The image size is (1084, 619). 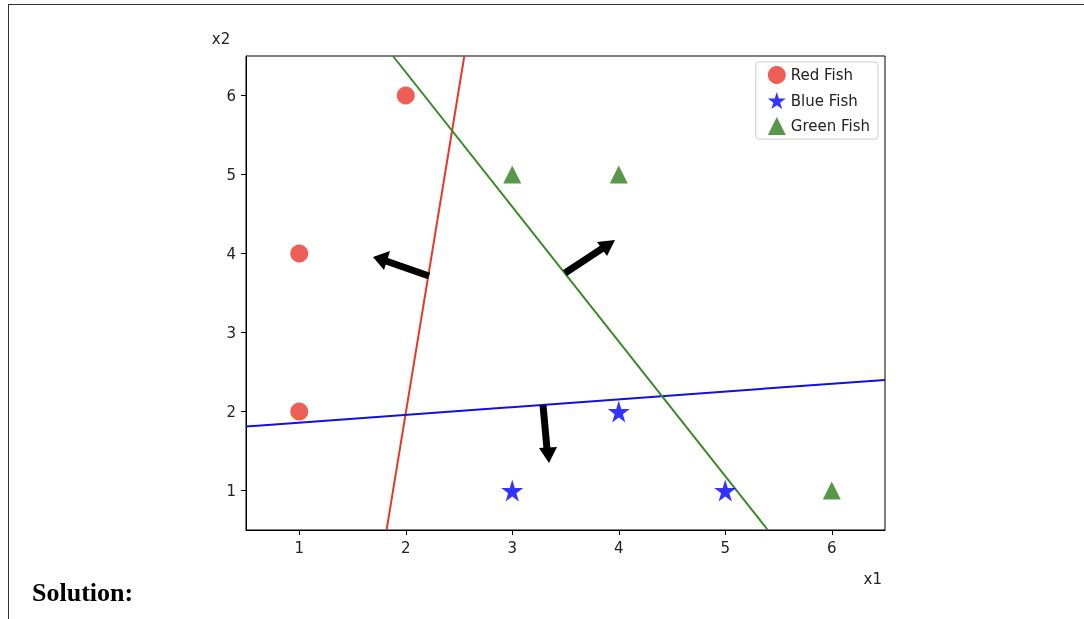 I want to click on x-axis-title: x1, so click(x=872, y=578).